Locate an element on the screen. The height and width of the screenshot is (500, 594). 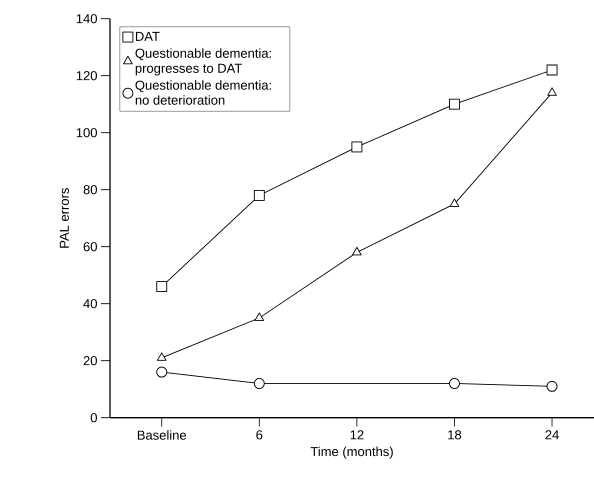
y-tick-label: 0 is located at coordinates (93, 417).